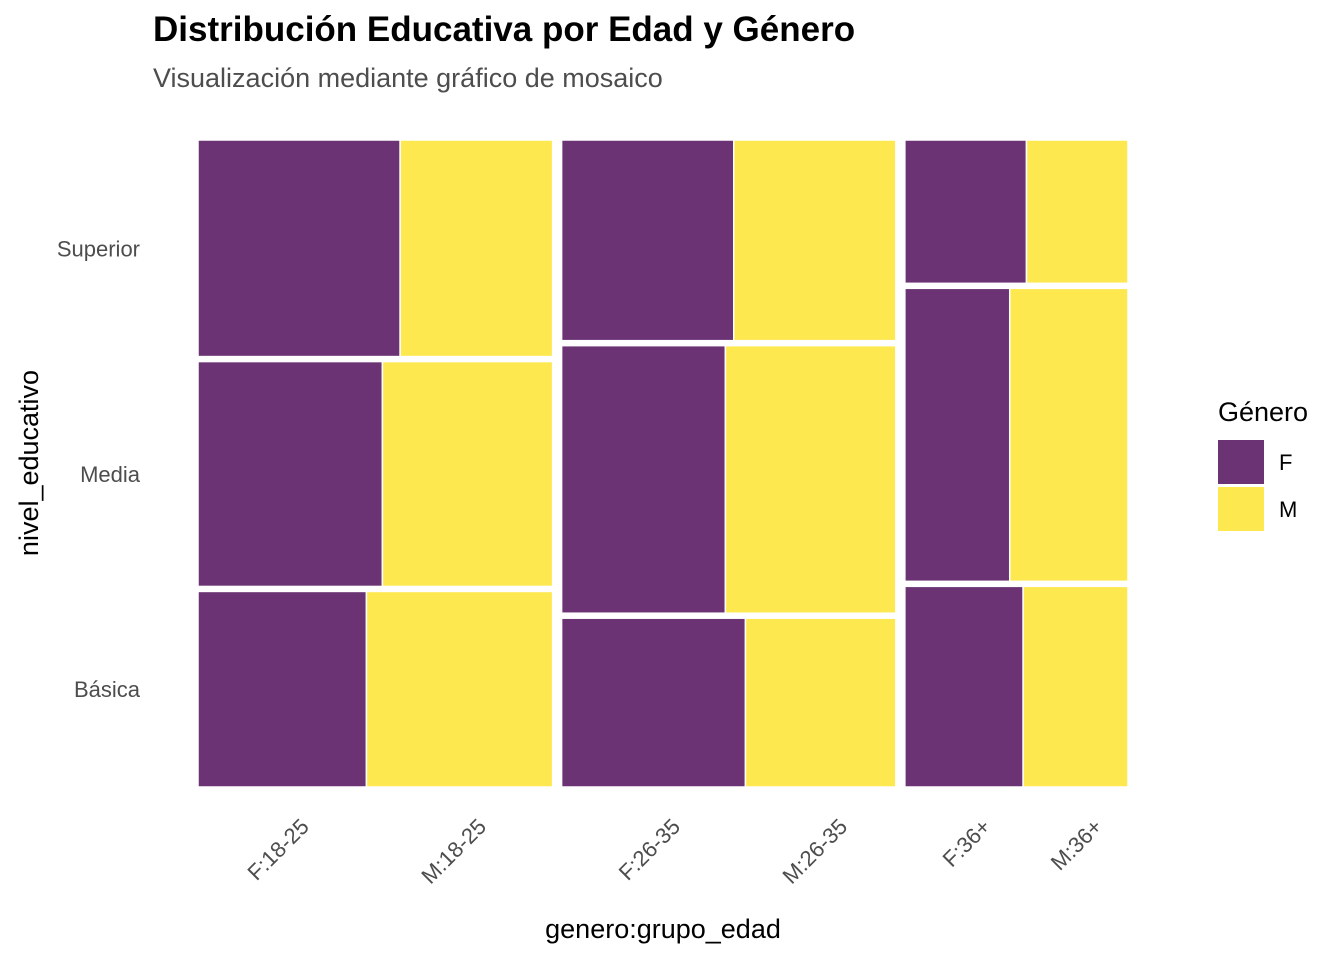  What do you see at coordinates (663, 929) in the screenshot?
I see `x-axis-title: genero:grupo_edad` at bounding box center [663, 929].